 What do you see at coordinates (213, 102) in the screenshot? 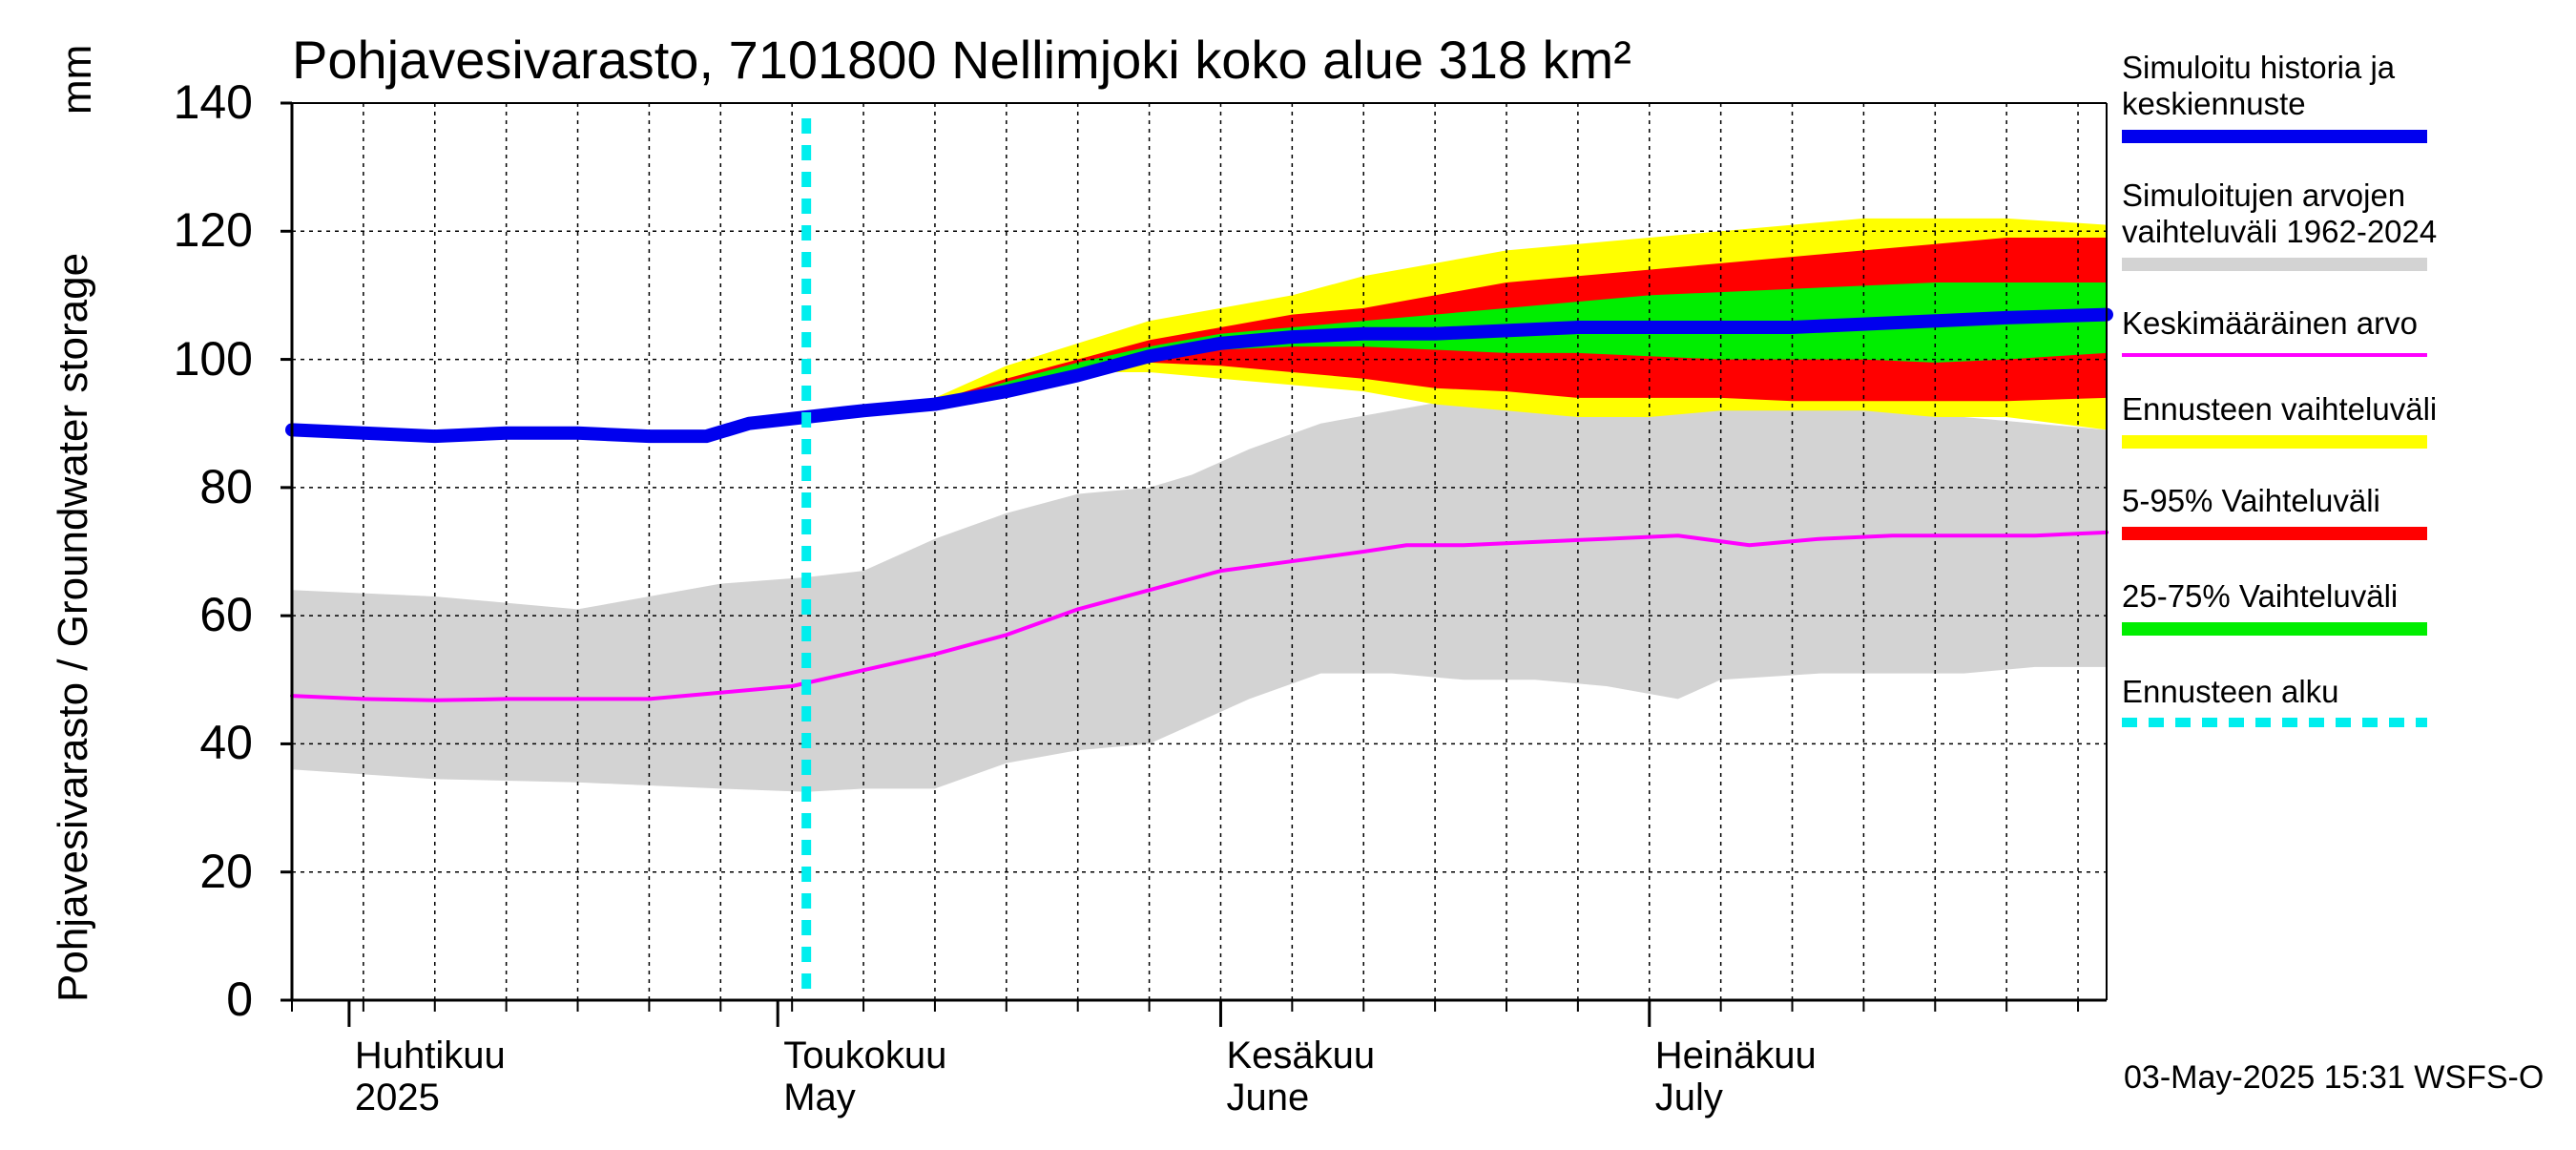
I see `y-tick-label: 140` at bounding box center [213, 102].